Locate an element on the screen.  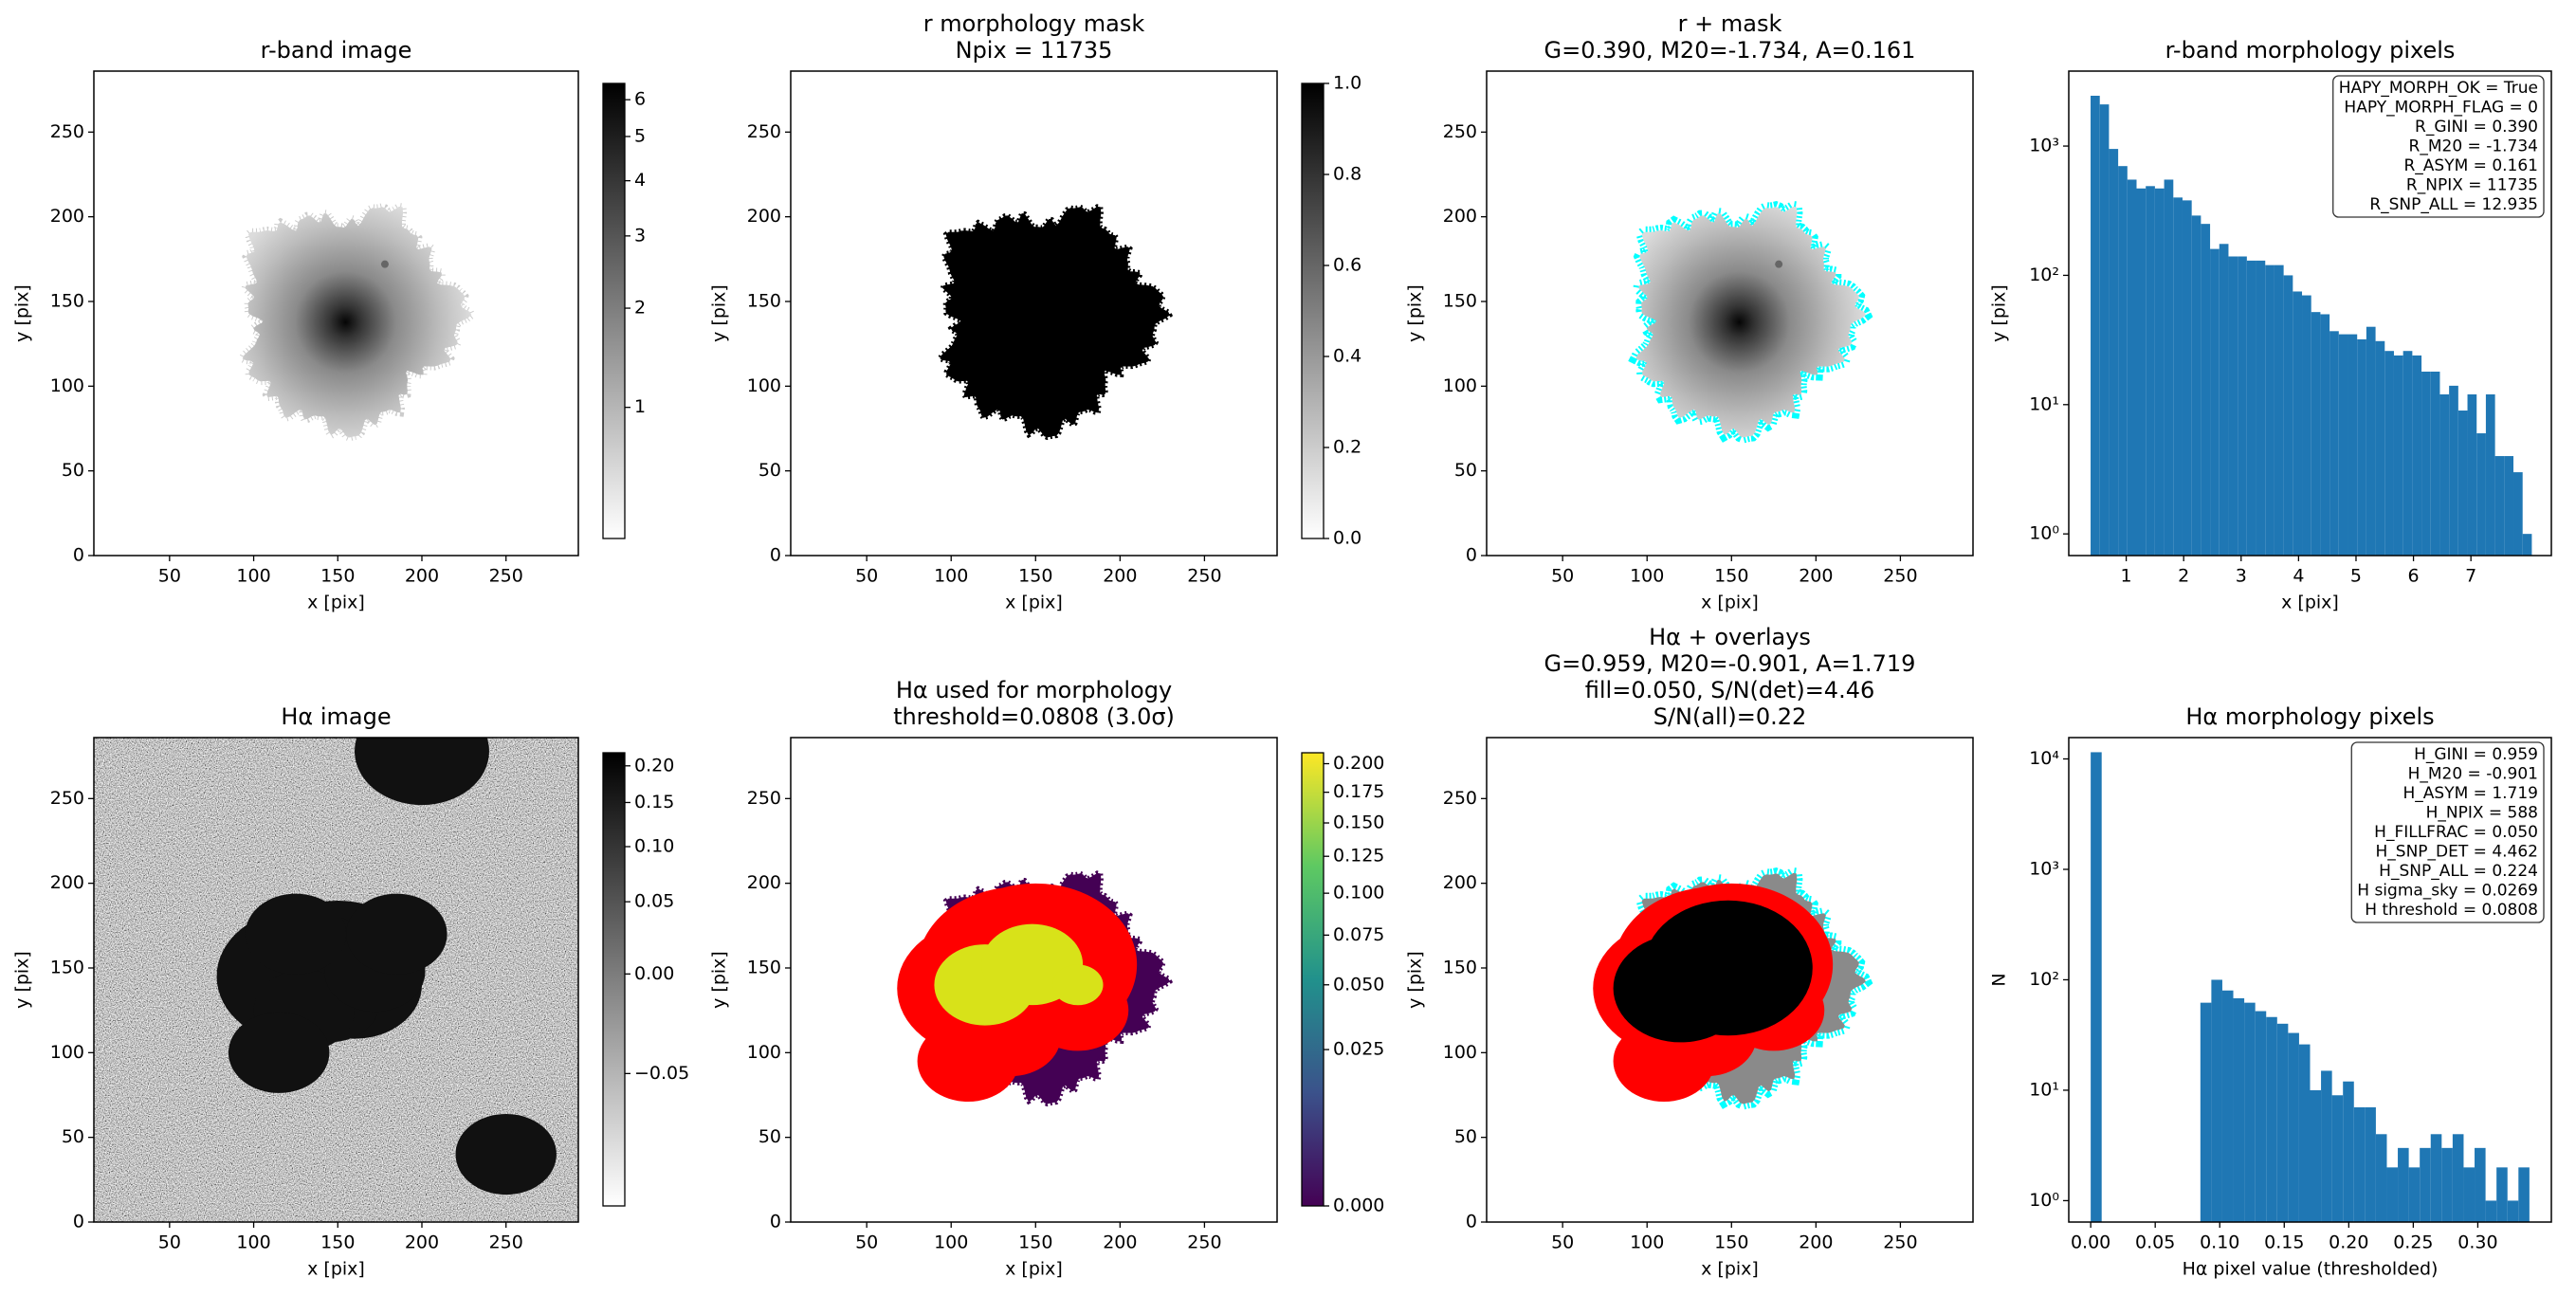
emission-spot is located at coordinates (506, 1155).